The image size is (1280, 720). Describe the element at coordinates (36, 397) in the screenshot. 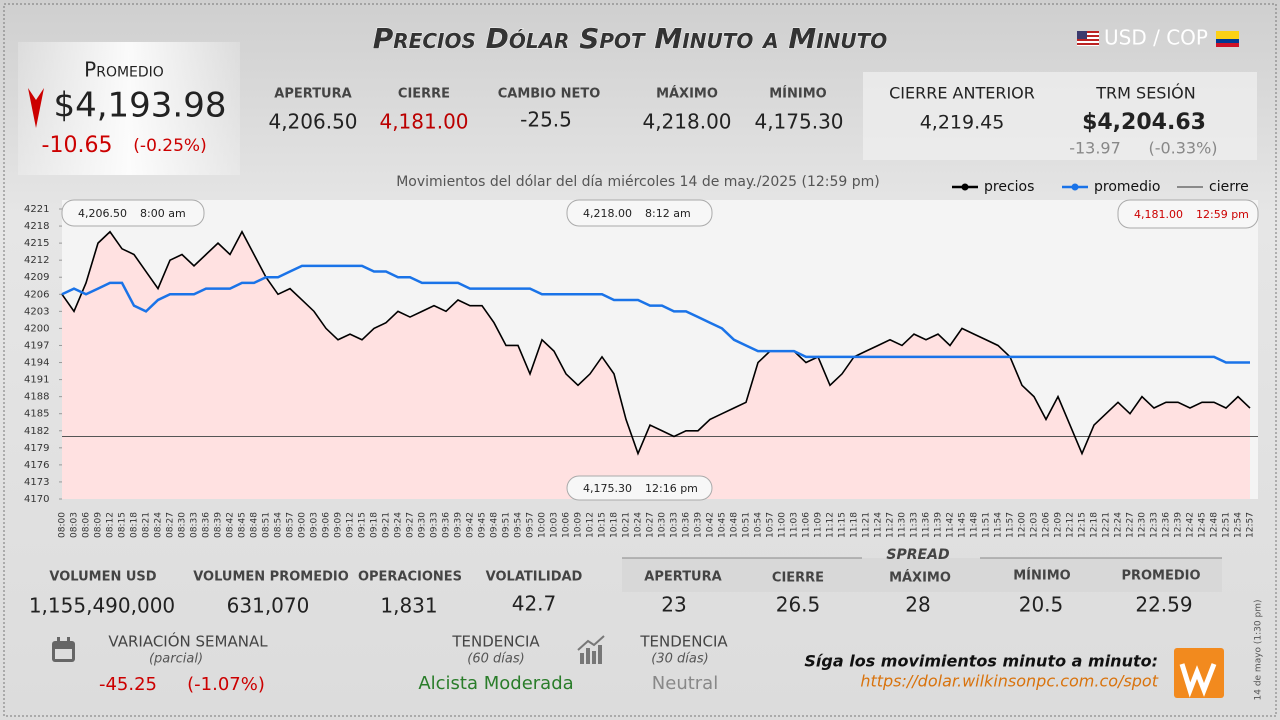

I see `y-tick-label: 4188` at that location.